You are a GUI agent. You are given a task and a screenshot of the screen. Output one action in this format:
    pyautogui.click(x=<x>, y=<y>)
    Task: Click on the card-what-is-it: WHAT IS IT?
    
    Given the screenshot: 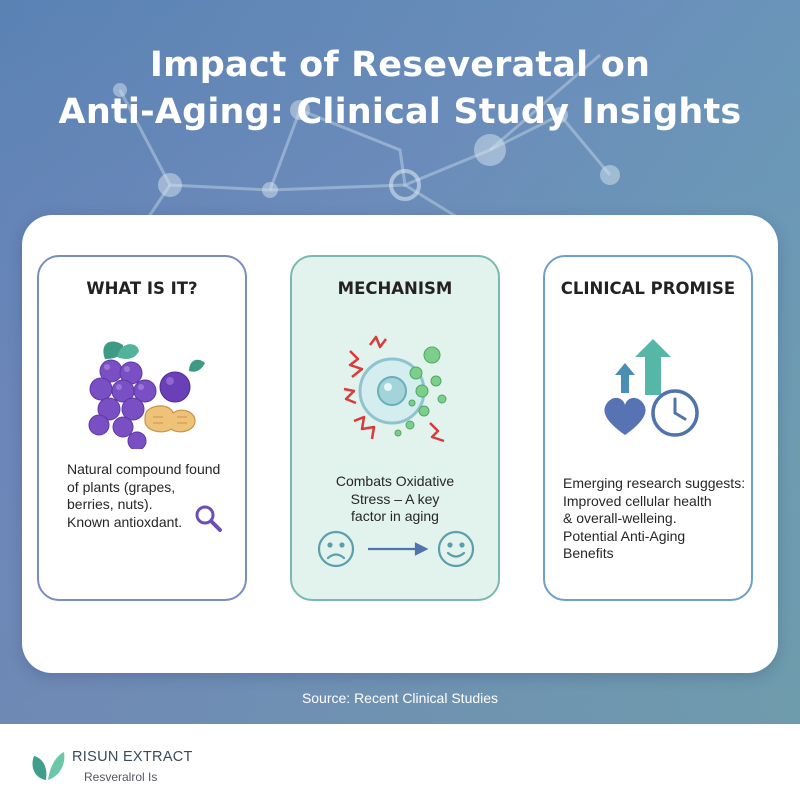 What is the action you would take?
    pyautogui.click(x=142, y=428)
    